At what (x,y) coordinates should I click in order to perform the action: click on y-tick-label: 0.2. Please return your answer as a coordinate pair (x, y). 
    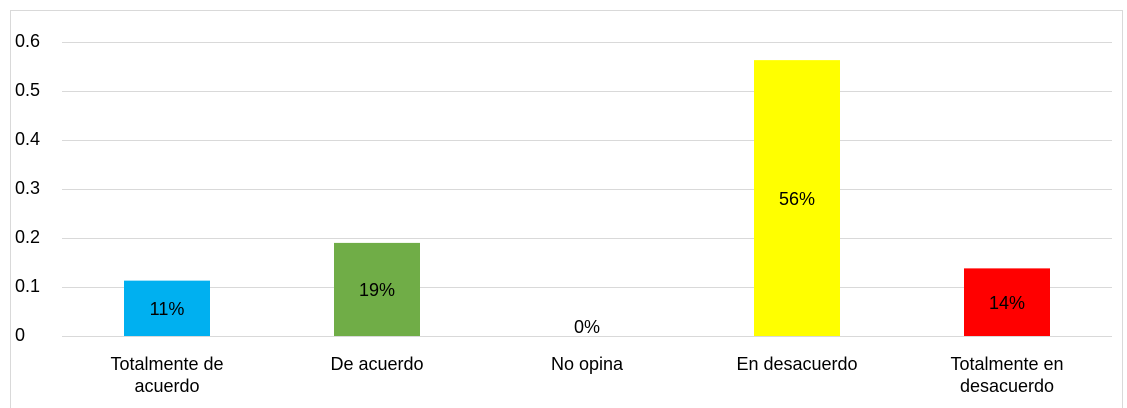
    Looking at the image, I should click on (27, 237).